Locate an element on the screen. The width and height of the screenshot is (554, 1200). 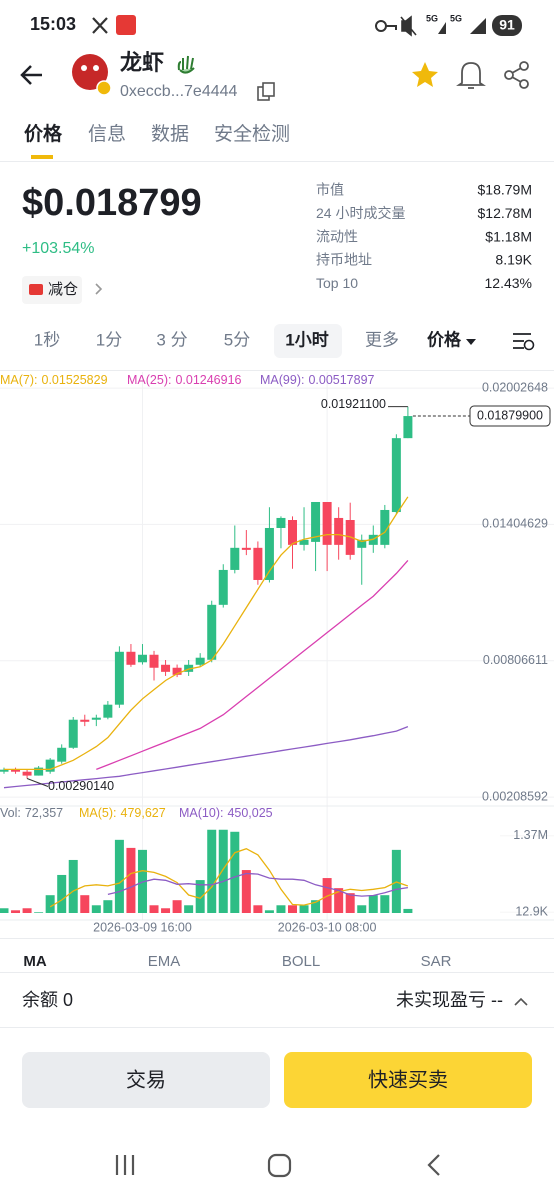
alert-bell is located at coordinates (471, 75).